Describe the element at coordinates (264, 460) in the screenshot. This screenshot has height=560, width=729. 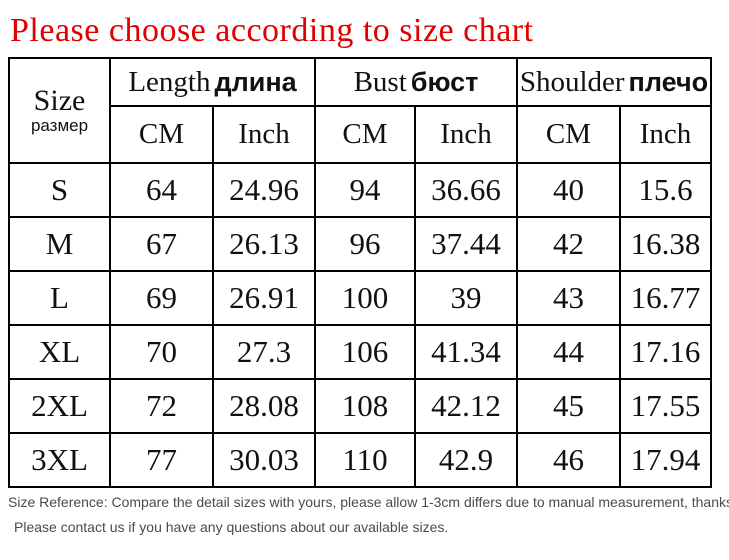
I see `length-inch-cell: 30.03` at that location.